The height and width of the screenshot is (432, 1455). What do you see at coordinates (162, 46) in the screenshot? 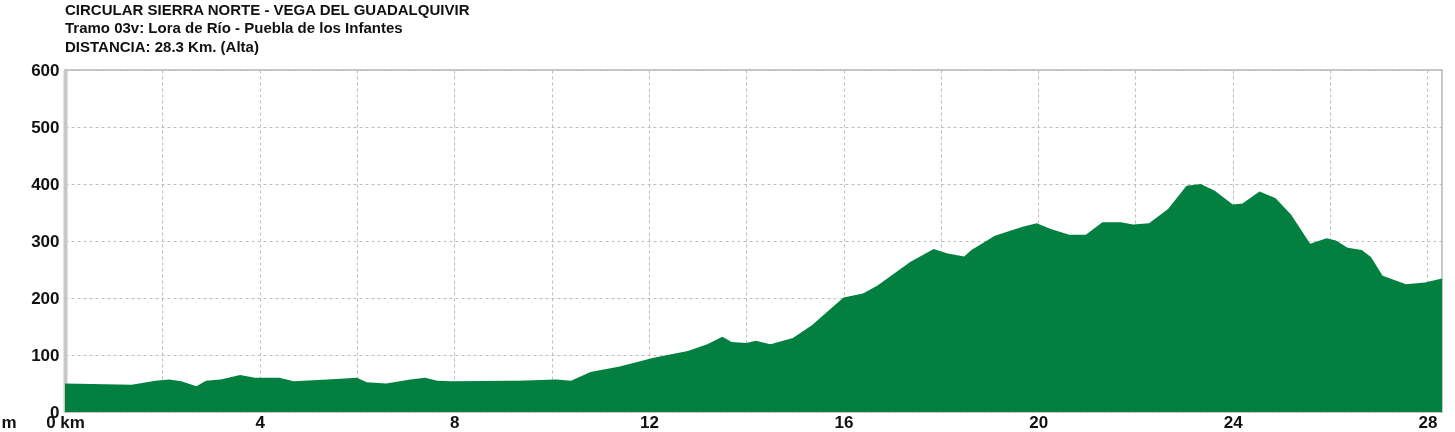
I see `text: DISTANCIA: 28.3 Km. (Alta)` at bounding box center [162, 46].